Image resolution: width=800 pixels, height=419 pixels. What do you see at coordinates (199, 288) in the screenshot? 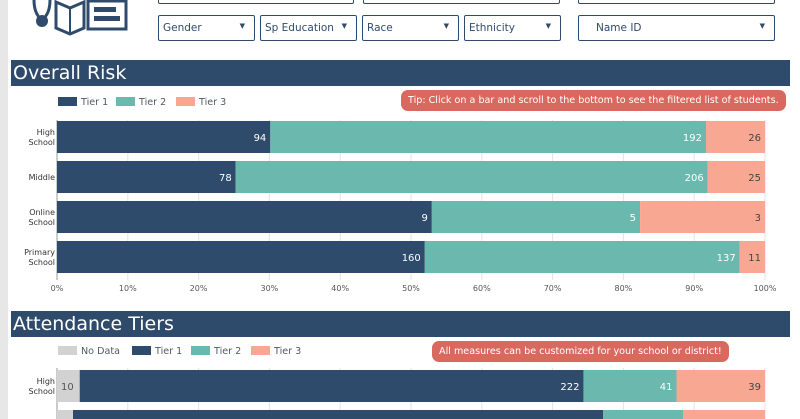
I see `x-tick-label: 20%` at bounding box center [199, 288].